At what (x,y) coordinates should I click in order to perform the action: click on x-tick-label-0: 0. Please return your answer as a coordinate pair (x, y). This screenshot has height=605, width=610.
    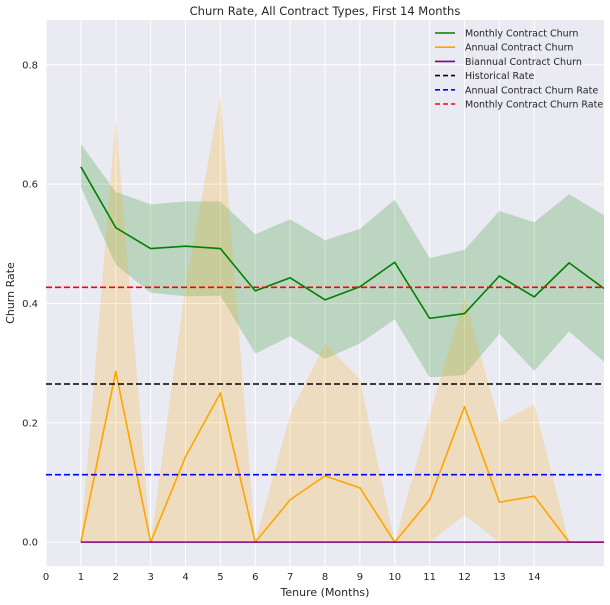
    Looking at the image, I should click on (46, 577).